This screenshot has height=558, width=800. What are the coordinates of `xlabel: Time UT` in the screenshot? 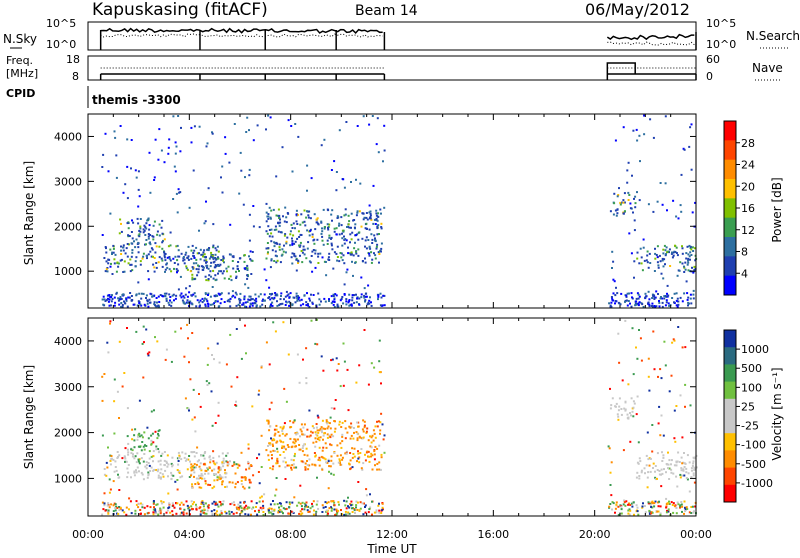 It's located at (391, 548).